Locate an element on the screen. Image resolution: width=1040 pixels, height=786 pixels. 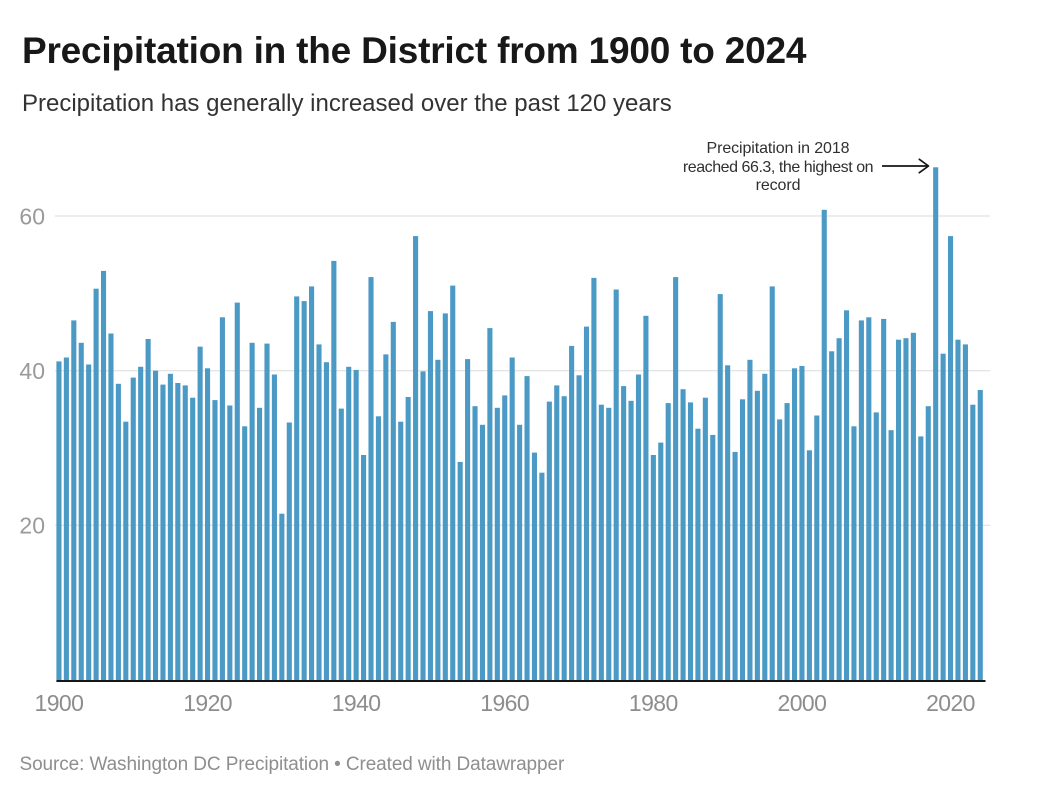
svg-text: 1980 is located at coordinates (653, 703).